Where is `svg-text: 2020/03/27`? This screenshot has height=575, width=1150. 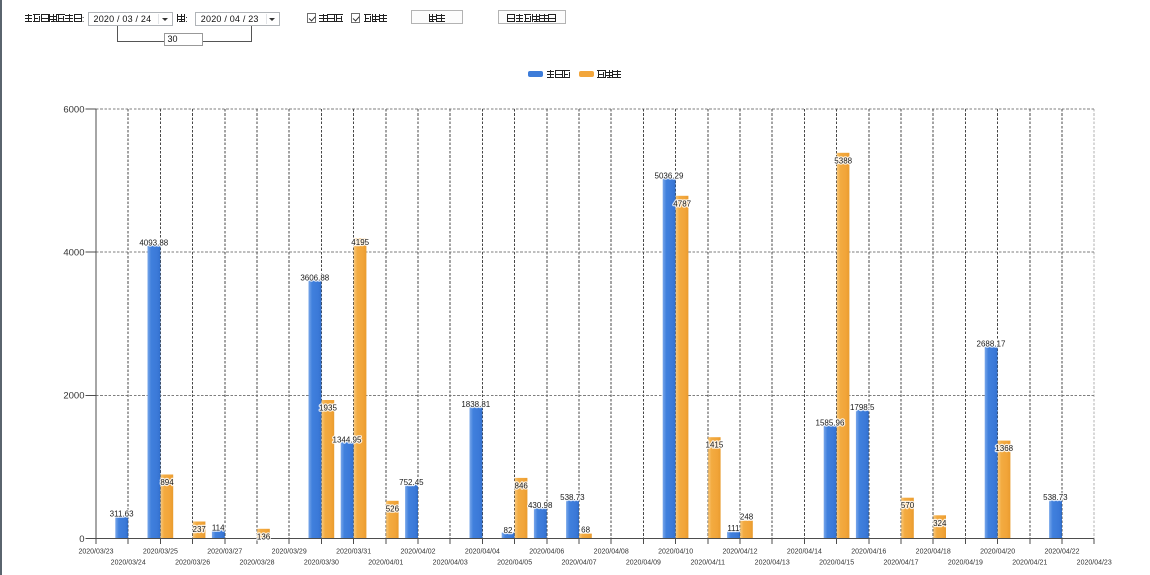
svg-text: 2020/03/27 is located at coordinates (224, 552).